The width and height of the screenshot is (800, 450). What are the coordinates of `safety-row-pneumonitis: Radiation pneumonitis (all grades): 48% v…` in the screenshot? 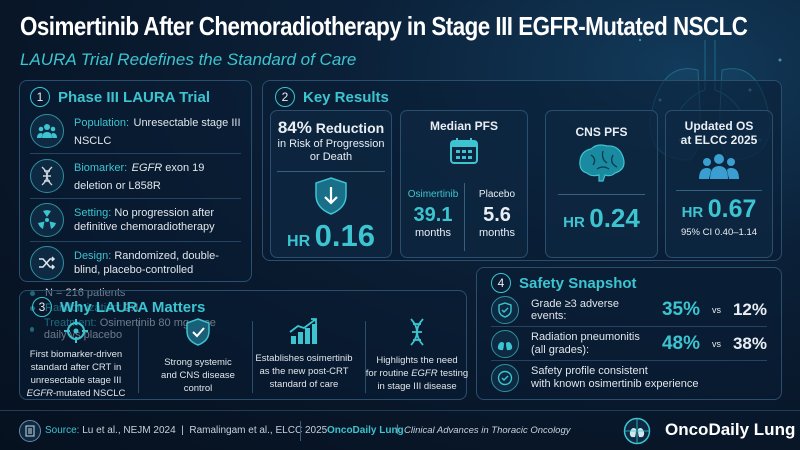 It's located at (629, 344).